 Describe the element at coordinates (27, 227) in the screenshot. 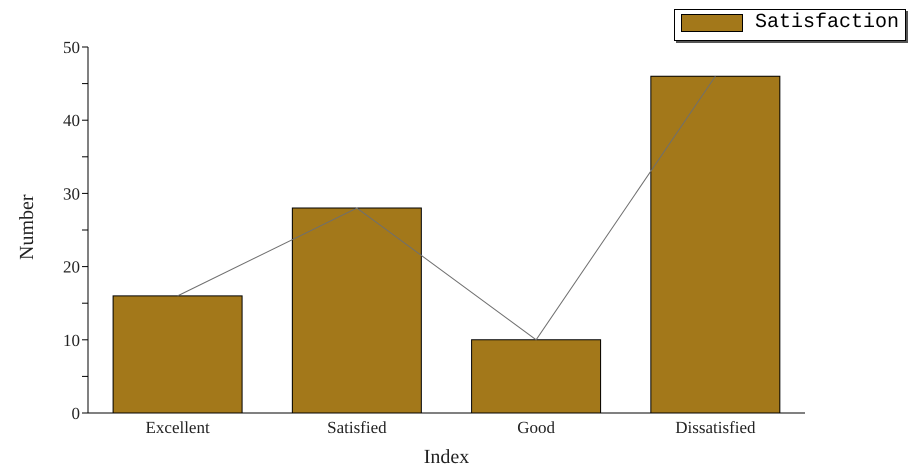

I see `y-axis-title: Number` at that location.